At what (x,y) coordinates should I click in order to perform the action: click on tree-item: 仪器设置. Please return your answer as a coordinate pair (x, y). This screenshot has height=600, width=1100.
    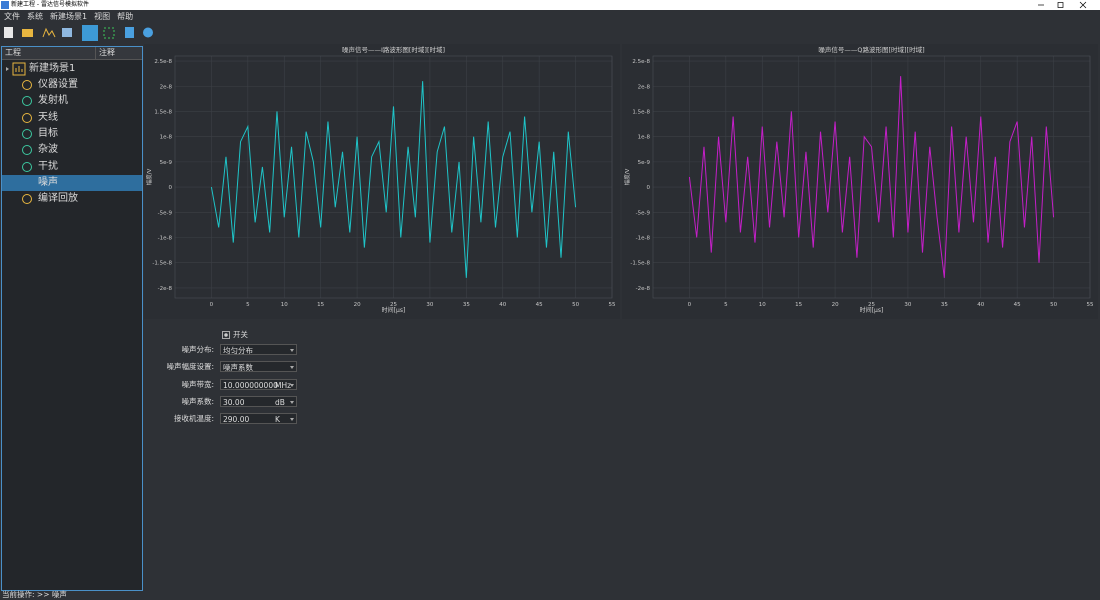
    Looking at the image, I should click on (72, 85).